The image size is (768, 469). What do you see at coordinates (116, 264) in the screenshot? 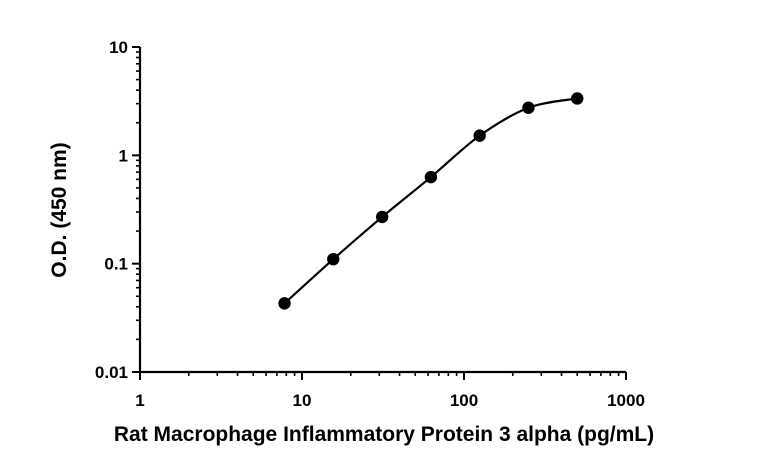
I see `y-tick-label: 0.1` at bounding box center [116, 264].